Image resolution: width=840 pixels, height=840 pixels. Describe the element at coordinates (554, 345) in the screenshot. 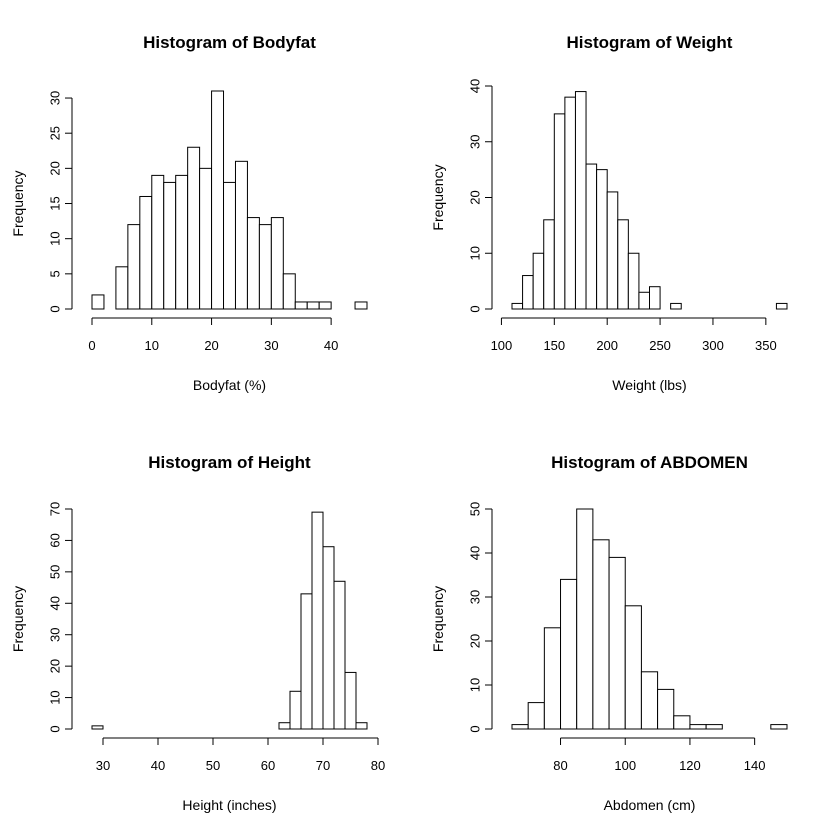

I see `x-tick-label: 150` at that location.